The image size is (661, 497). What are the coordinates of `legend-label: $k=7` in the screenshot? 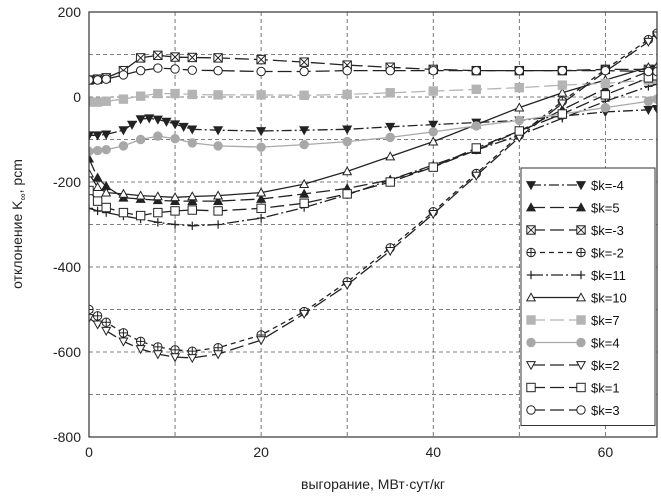 It's located at (605, 320).